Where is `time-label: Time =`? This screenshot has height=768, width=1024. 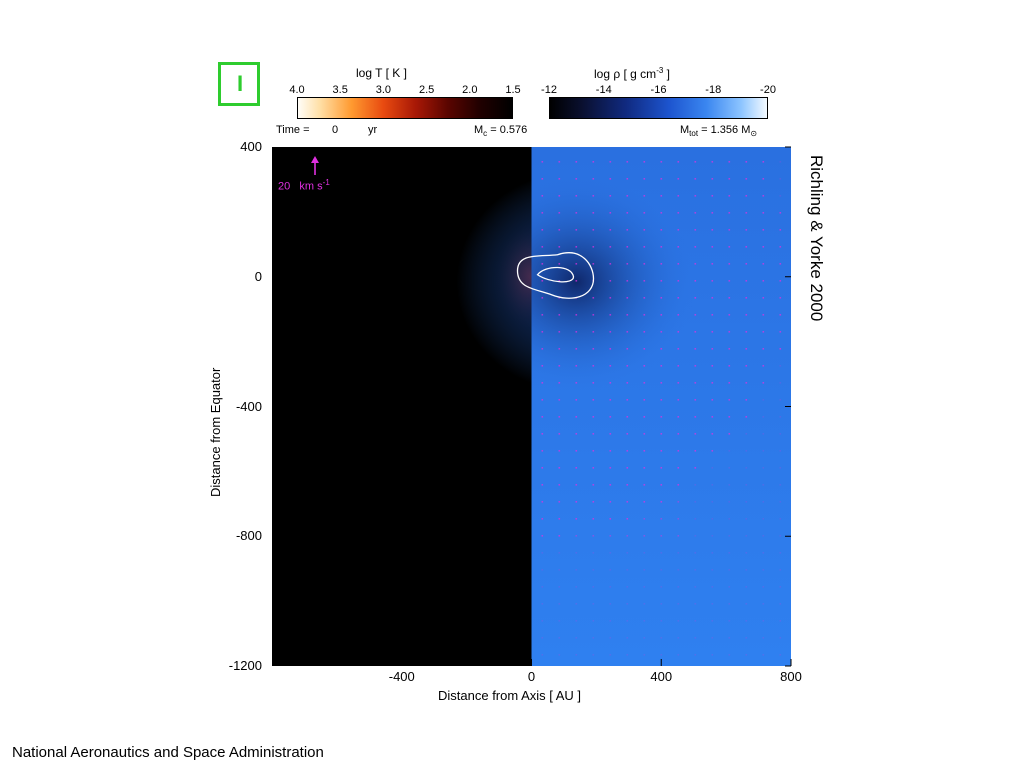 time-label: Time = is located at coordinates (293, 130).